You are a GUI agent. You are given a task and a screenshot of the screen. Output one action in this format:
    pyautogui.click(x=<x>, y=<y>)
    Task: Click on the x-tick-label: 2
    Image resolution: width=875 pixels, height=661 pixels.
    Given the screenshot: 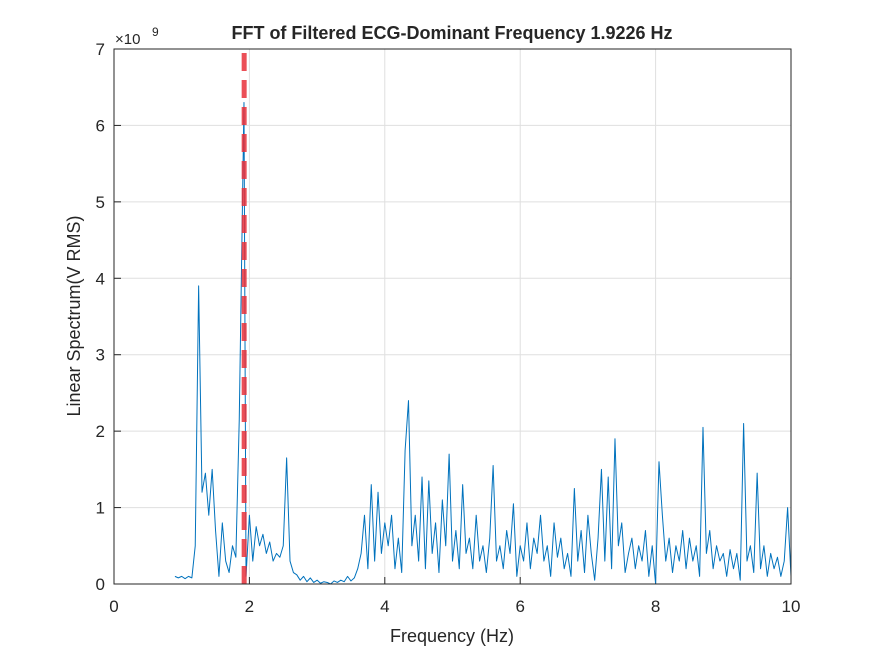 What is the action you would take?
    pyautogui.click(x=249, y=606)
    